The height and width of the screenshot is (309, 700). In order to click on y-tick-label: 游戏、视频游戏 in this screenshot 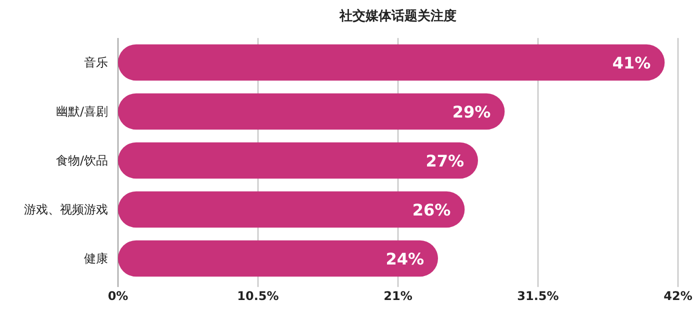, I will do `click(66, 209)`.